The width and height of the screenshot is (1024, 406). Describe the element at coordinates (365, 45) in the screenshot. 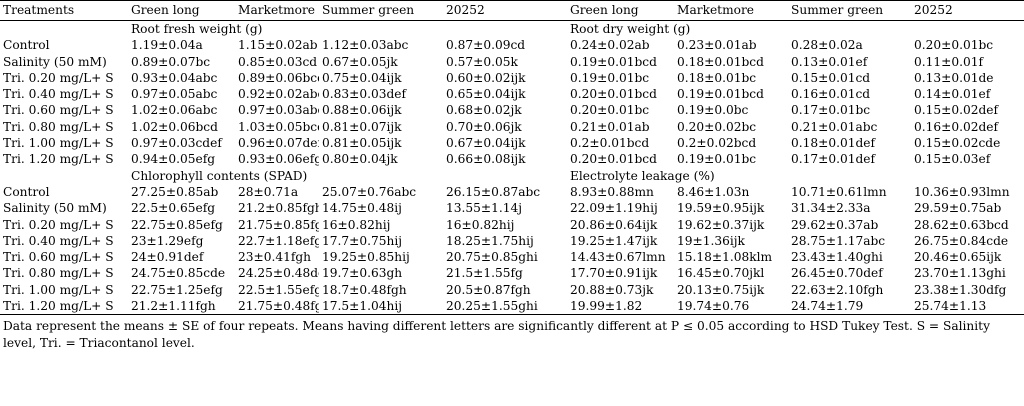

I see `table-cell: 1.12±0.03abc` at that location.